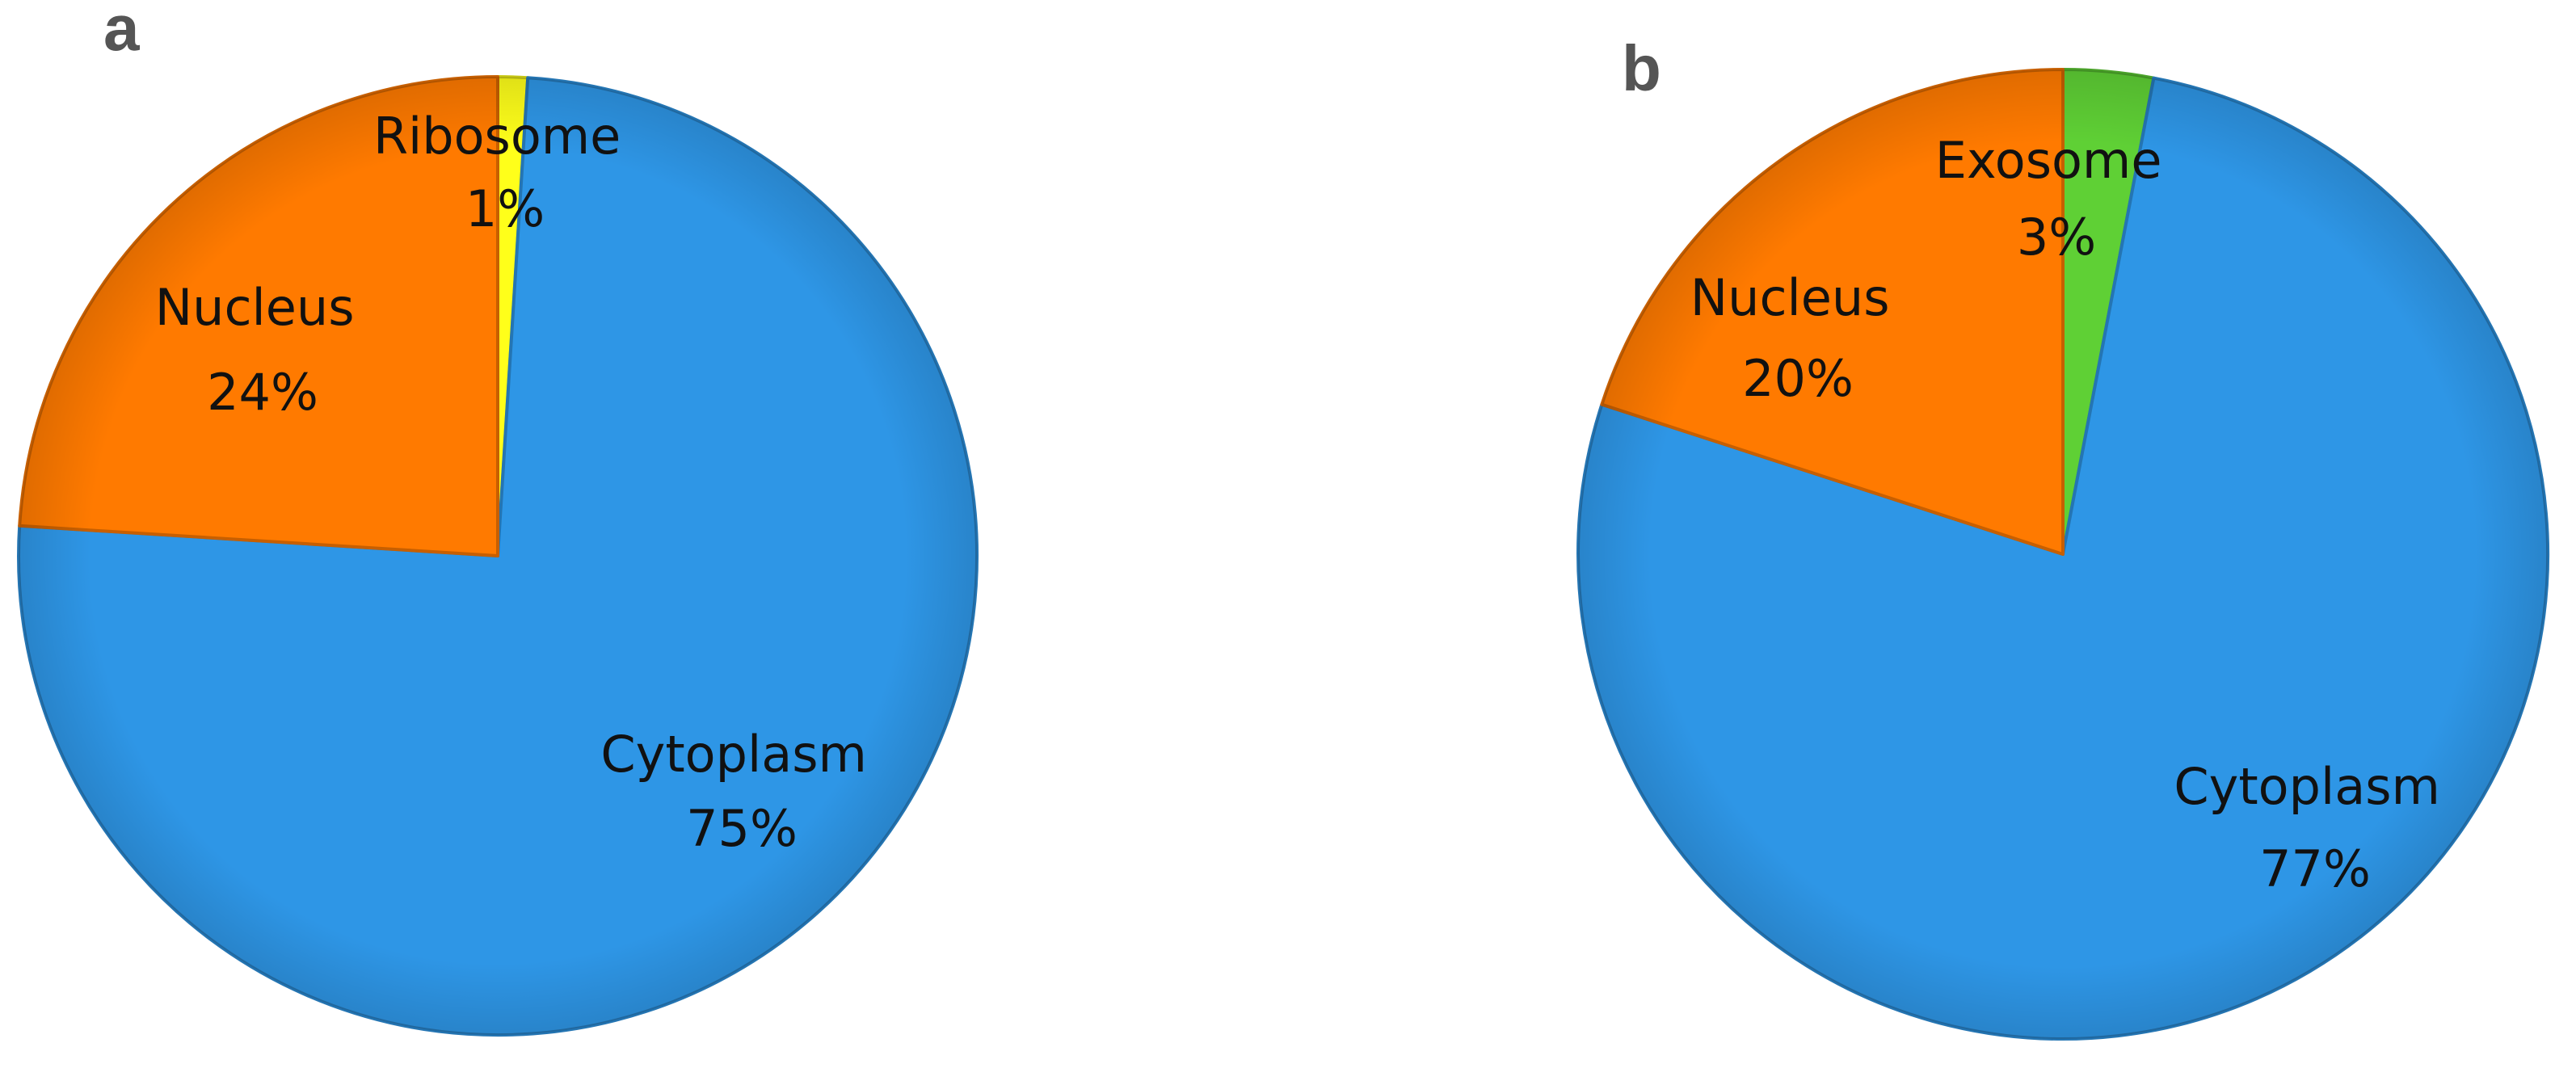 The image size is (2576, 1085). I want to click on slice-name-cytoplasm-a: Cytoplasm, so click(733, 754).